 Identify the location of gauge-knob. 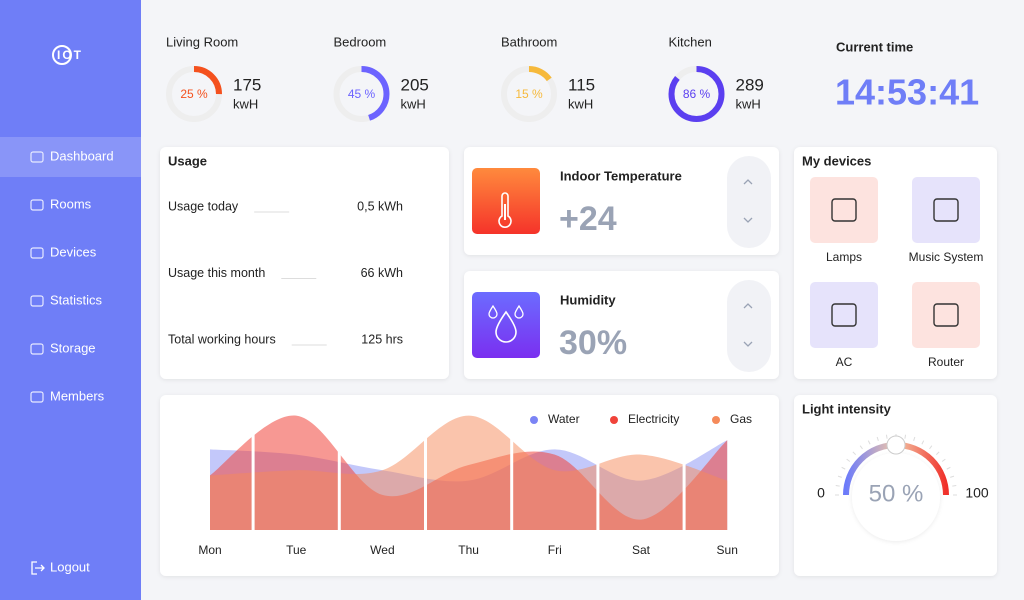
(896, 445).